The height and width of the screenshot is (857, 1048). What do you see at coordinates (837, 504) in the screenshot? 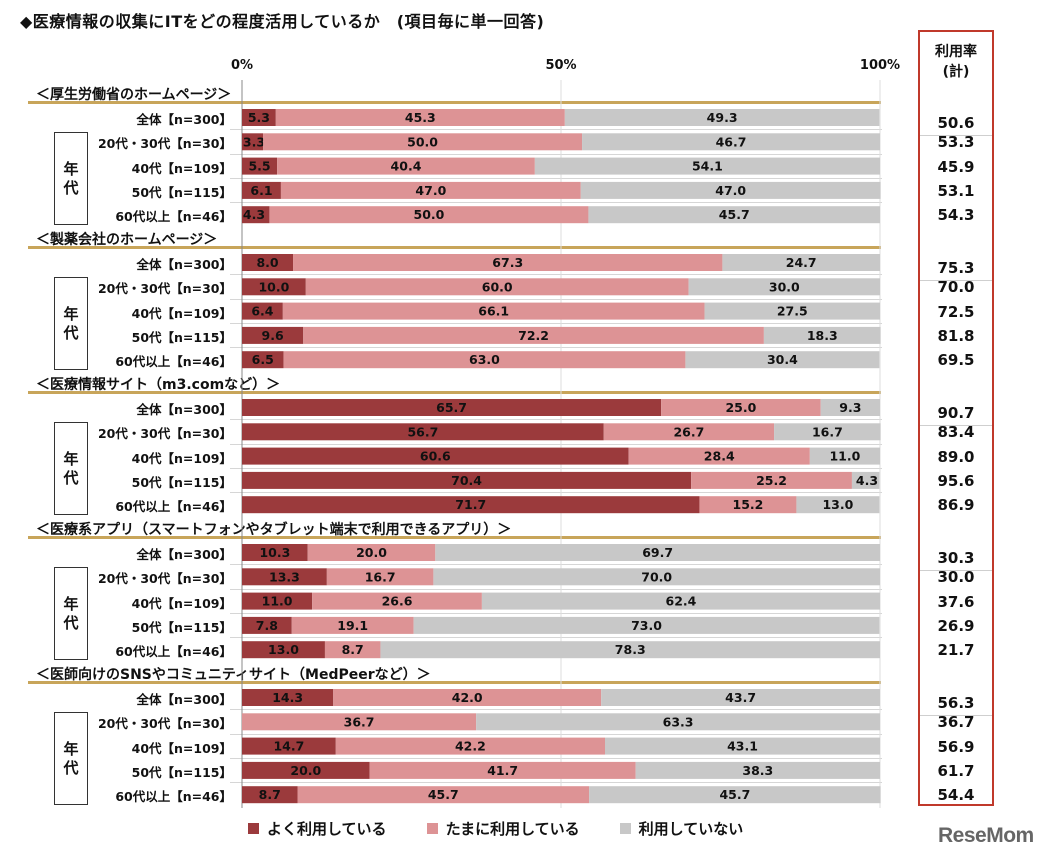
I see `bar-label-never: 13.0` at bounding box center [837, 504].